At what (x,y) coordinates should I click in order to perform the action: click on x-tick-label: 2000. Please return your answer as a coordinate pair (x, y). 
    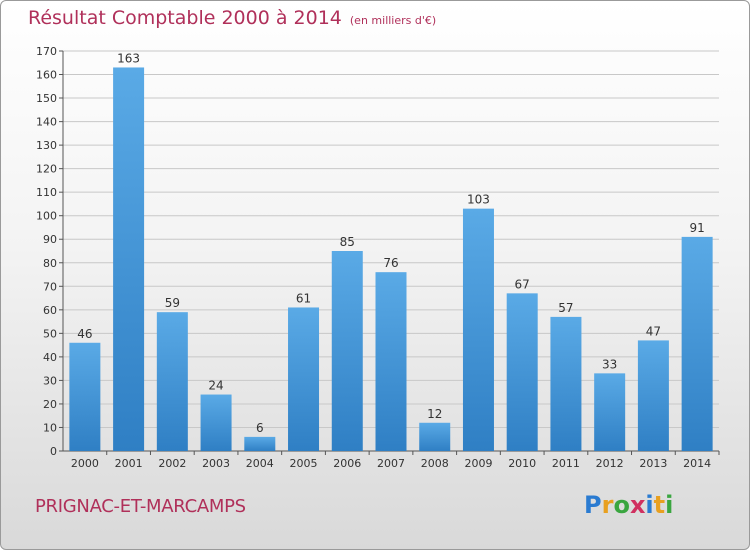
    Looking at the image, I should click on (85, 463).